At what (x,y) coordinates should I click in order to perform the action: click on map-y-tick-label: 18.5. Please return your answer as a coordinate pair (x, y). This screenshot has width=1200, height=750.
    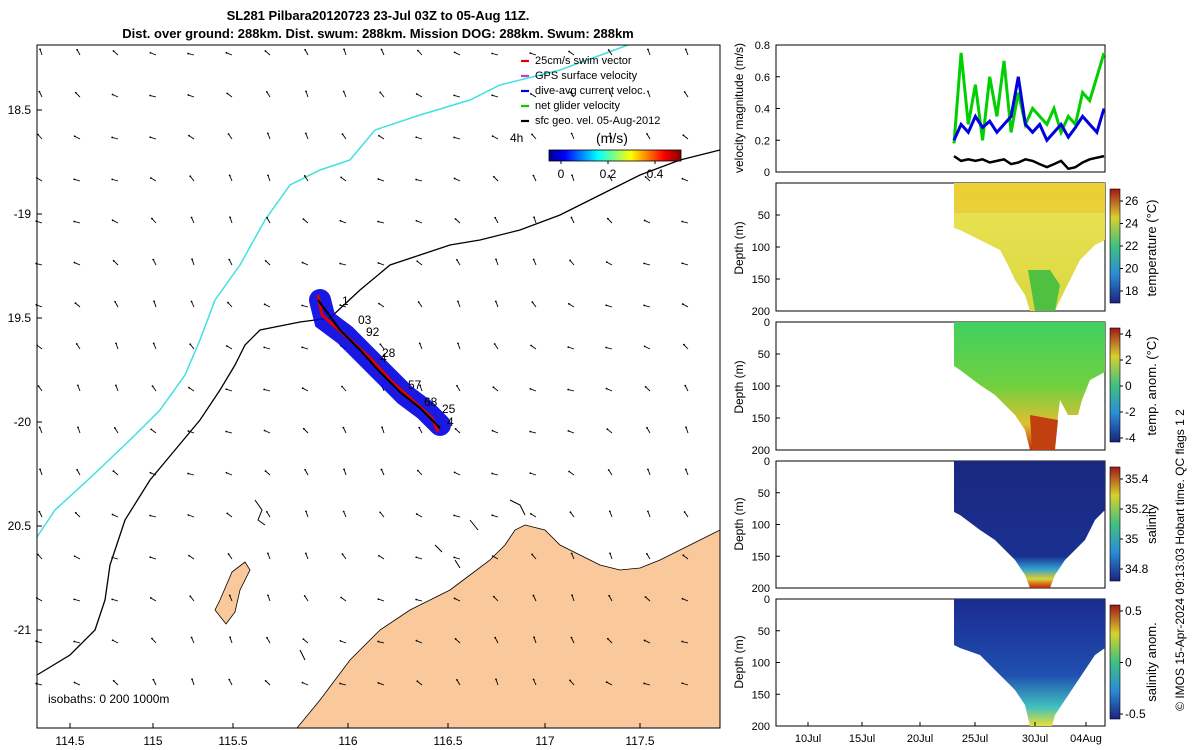
    Looking at the image, I should click on (20, 110).